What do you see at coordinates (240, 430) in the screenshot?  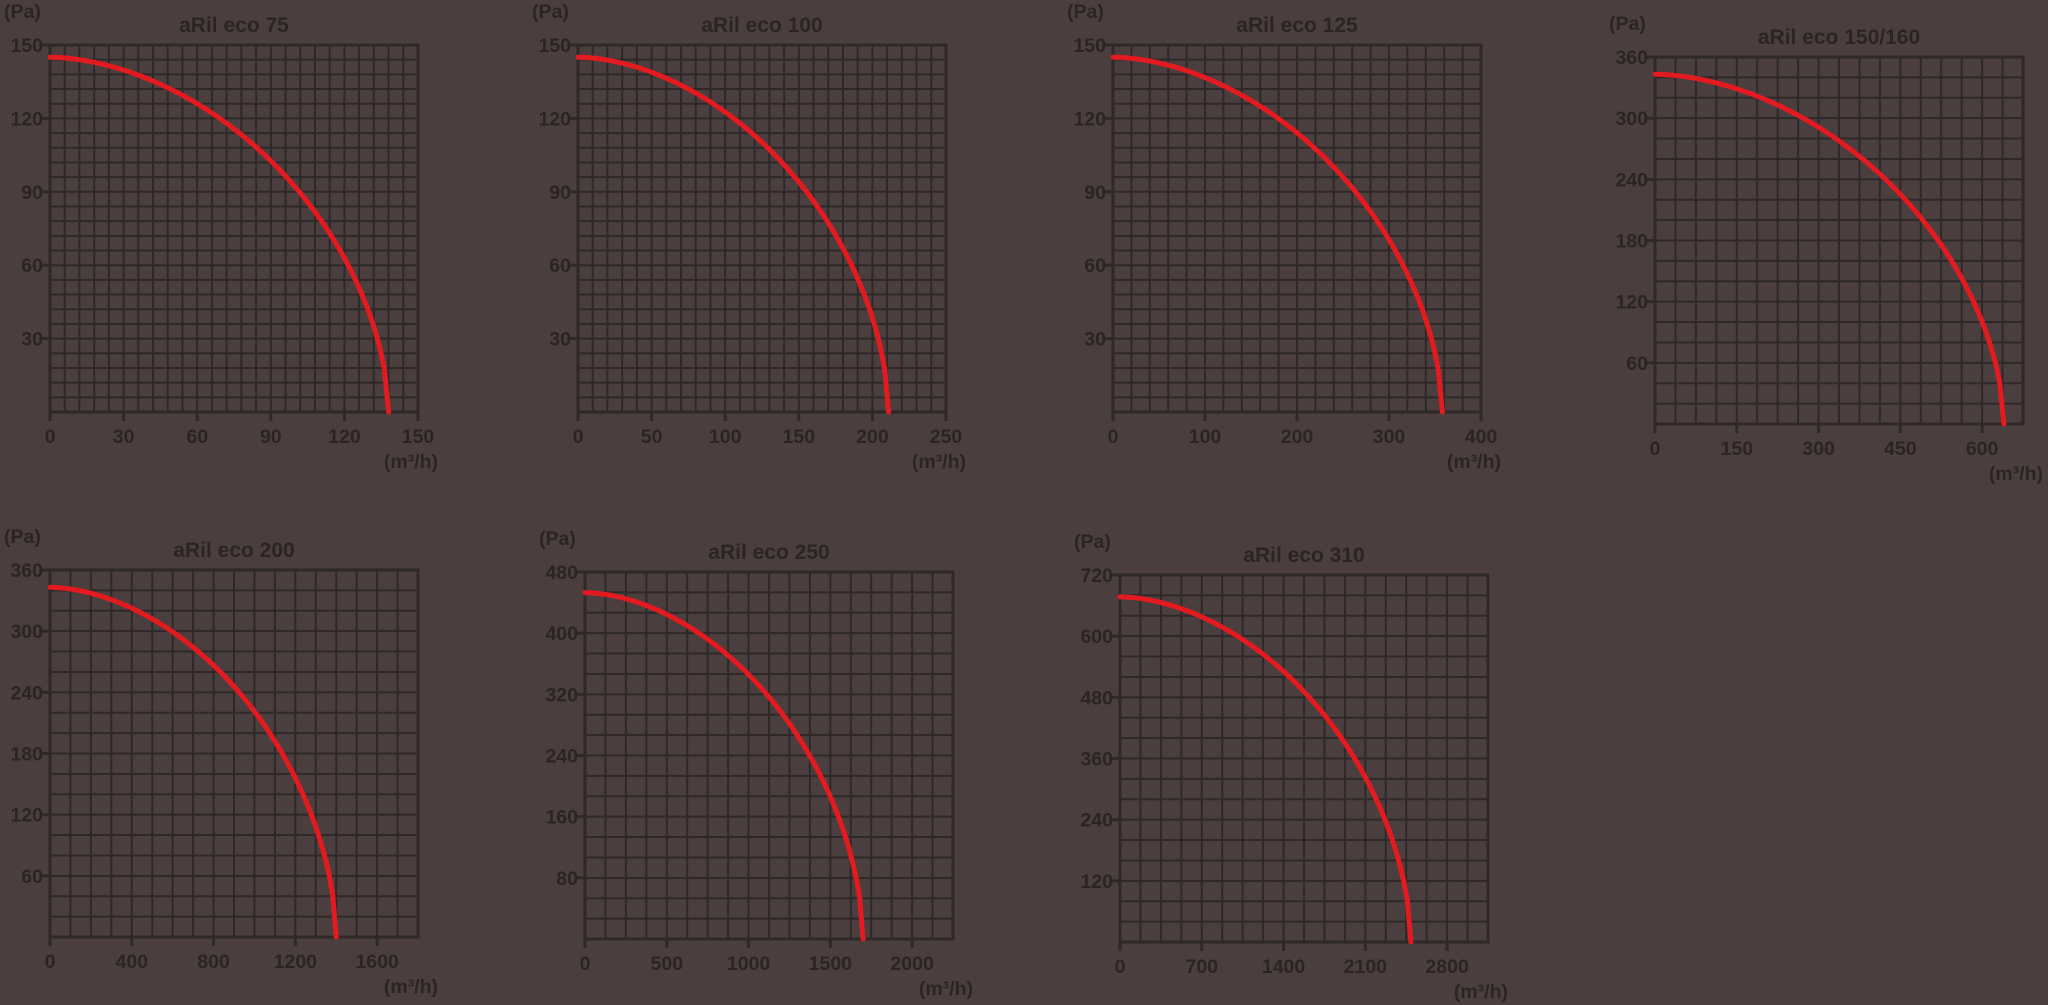 I see `x-axis: 0 30 60 90 120 150` at bounding box center [240, 430].